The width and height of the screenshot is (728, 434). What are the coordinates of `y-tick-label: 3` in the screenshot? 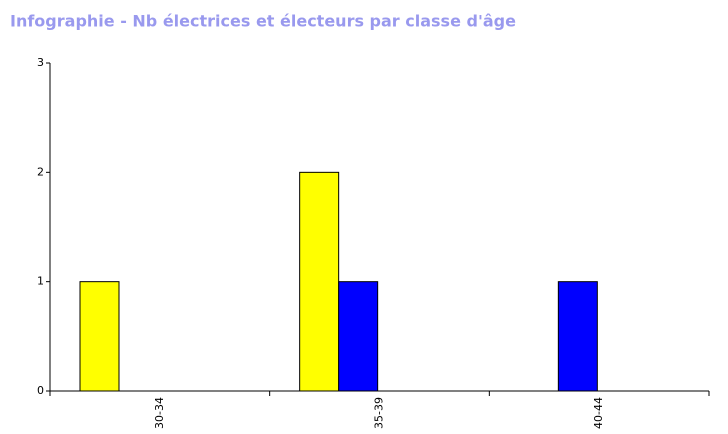 It's located at (40, 62).